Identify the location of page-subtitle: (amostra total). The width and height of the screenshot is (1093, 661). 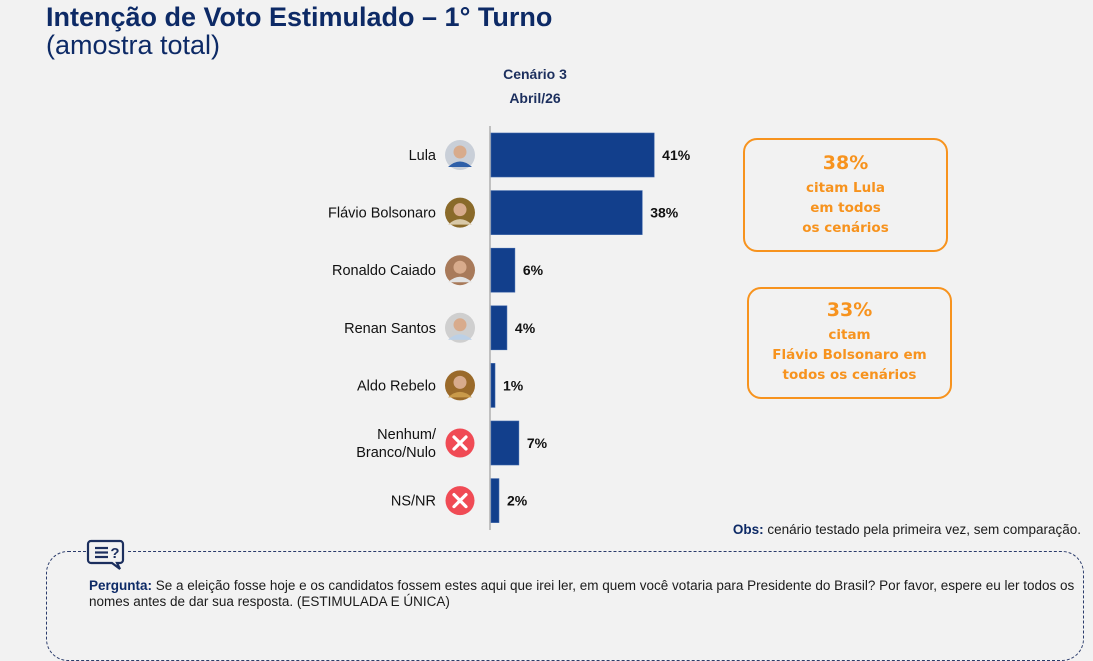
(133, 45).